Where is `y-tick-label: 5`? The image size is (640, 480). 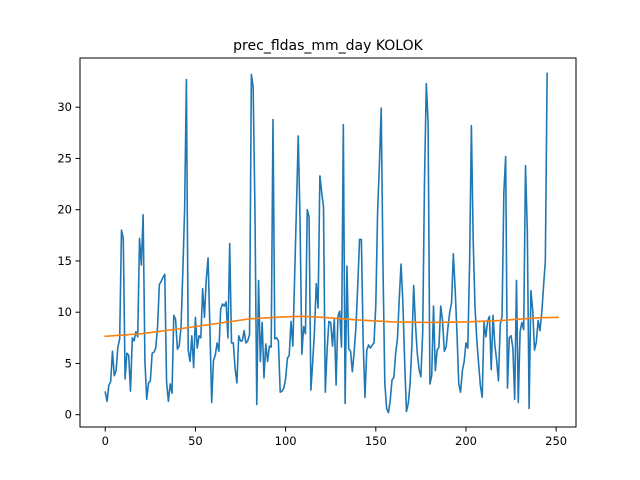 y-tick-label: 5 is located at coordinates (68, 363).